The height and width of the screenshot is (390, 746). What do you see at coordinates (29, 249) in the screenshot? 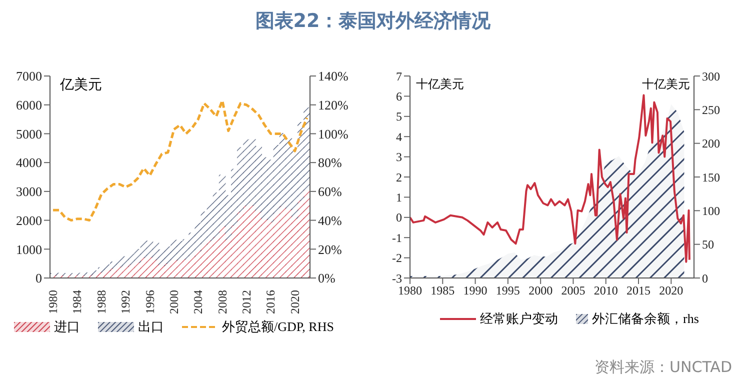
I see `y-tick-label: 1000` at bounding box center [29, 249].